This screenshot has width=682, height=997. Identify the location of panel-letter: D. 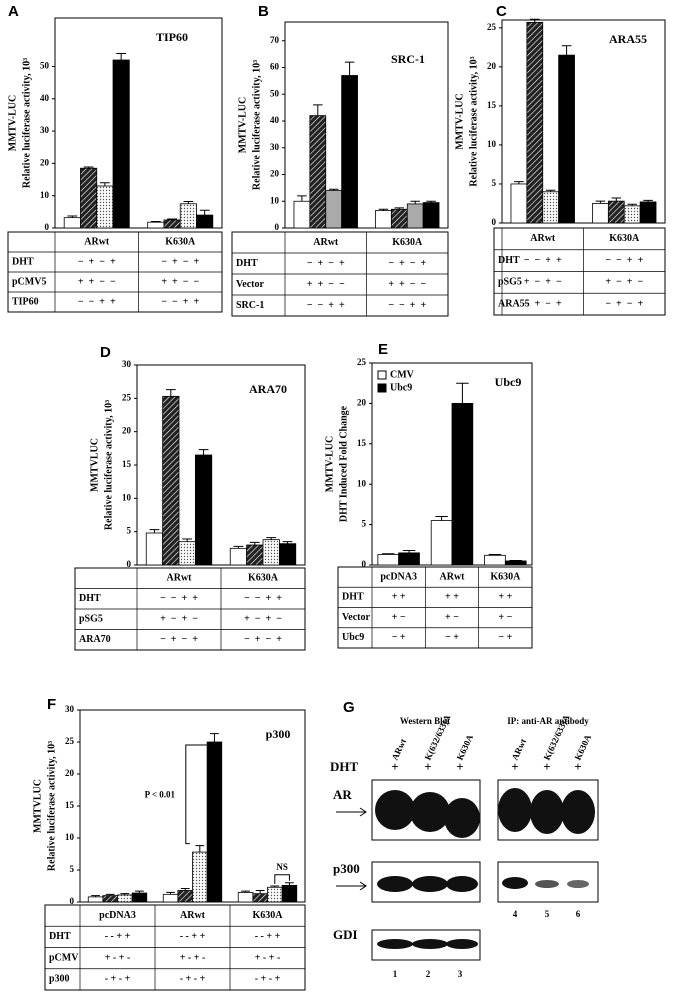
(105, 352).